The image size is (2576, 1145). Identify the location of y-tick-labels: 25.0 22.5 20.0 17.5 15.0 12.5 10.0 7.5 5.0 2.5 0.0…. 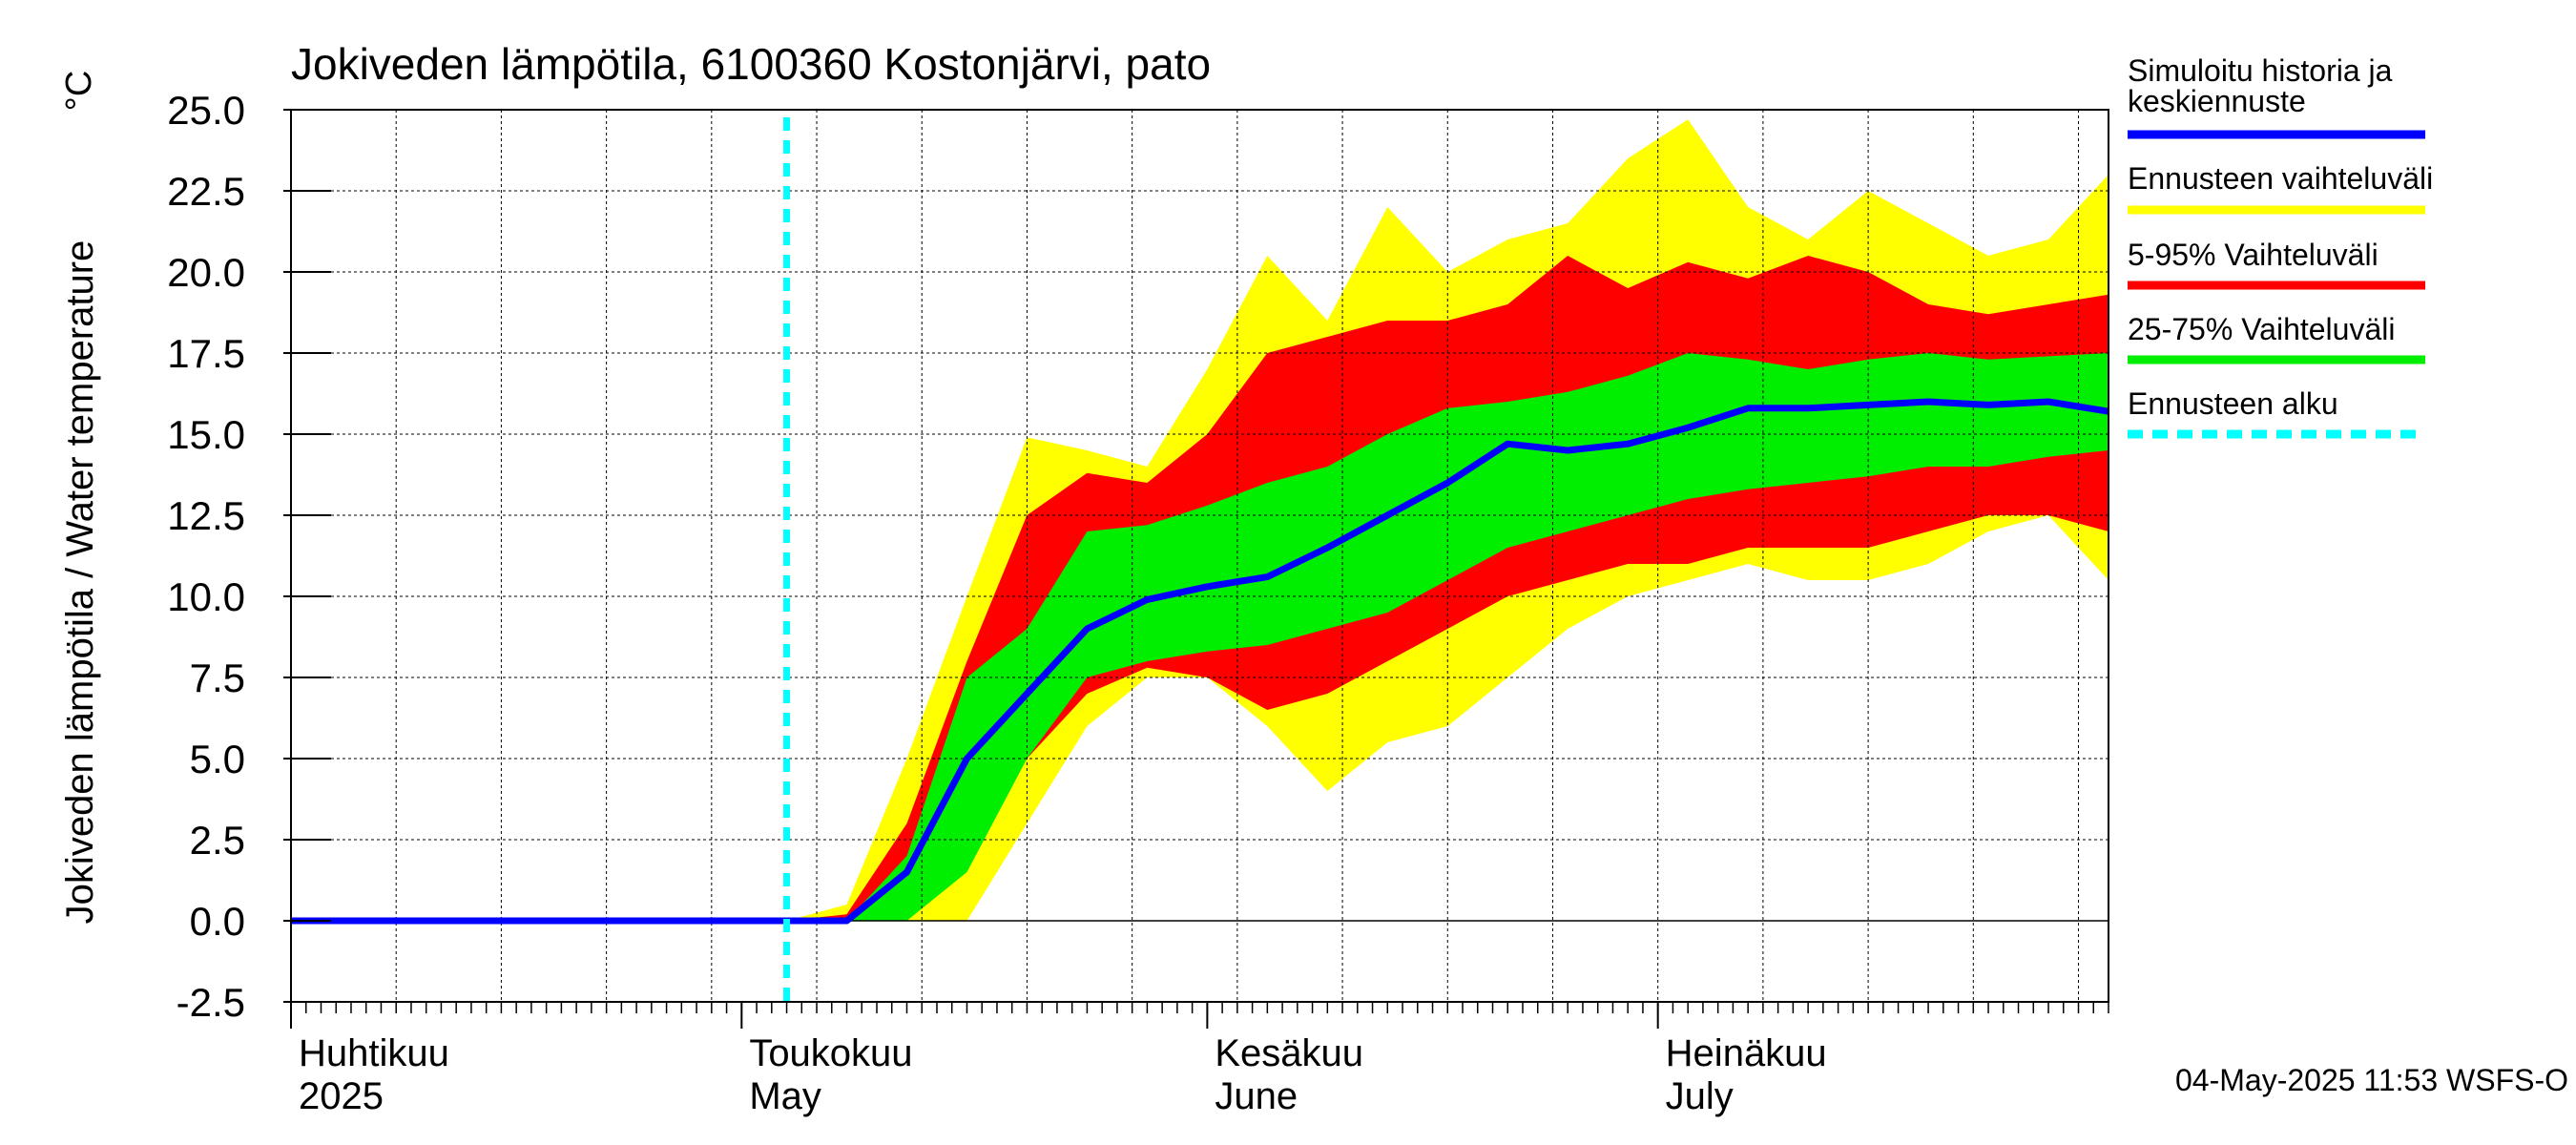
(206, 557).